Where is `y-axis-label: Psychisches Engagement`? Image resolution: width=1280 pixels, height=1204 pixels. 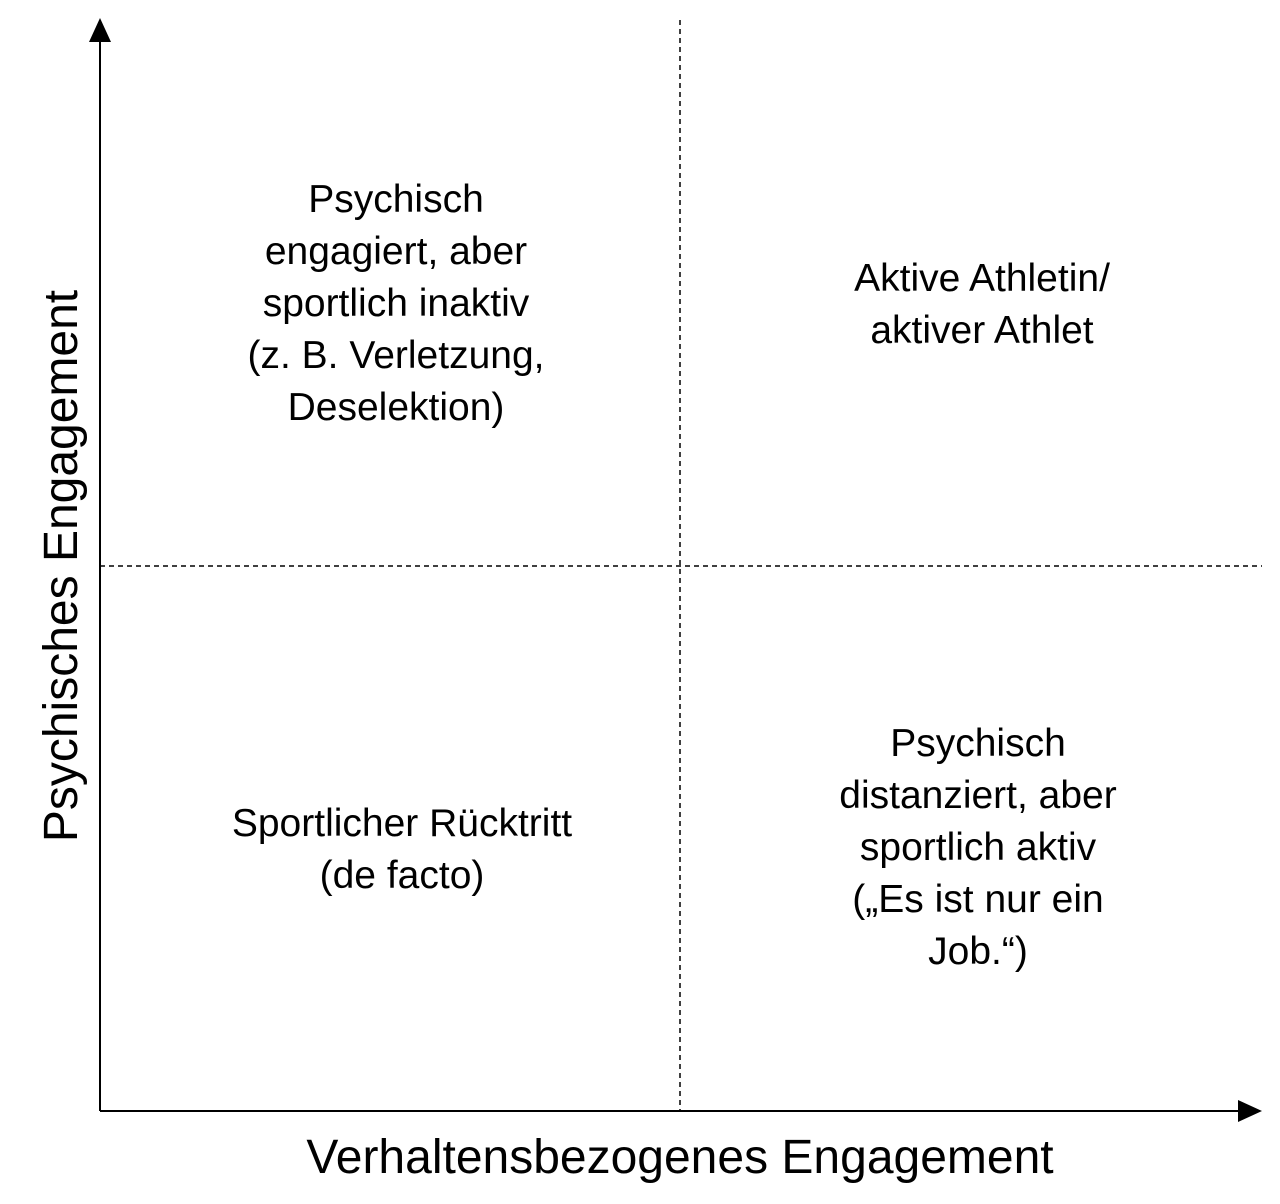 y-axis-label: Psychisches Engagement is located at coordinates (61, 566).